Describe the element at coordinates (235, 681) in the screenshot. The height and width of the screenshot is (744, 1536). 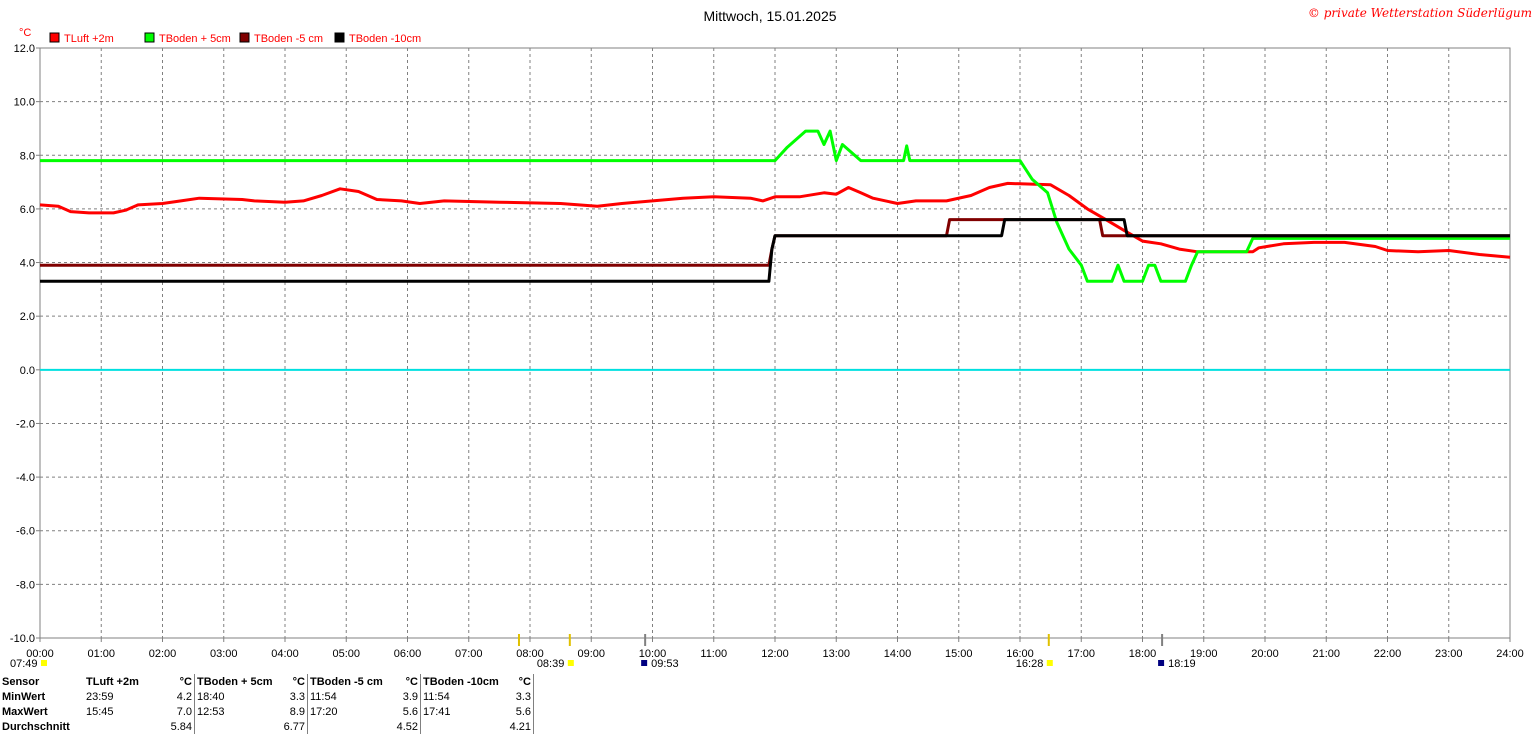
I see `stats-header-tboden5: TBoden + 5cm` at that location.